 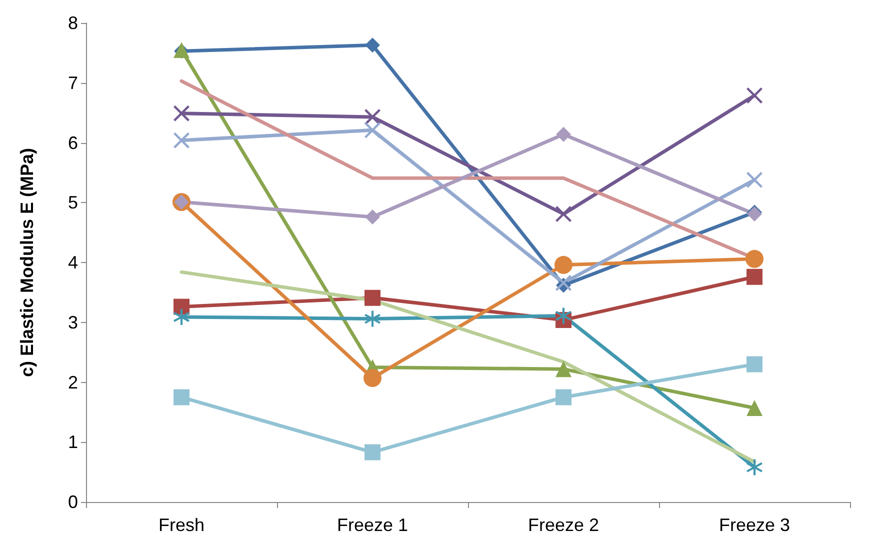 What do you see at coordinates (73, 262) in the screenshot?
I see `y-tick-label: 4` at bounding box center [73, 262].